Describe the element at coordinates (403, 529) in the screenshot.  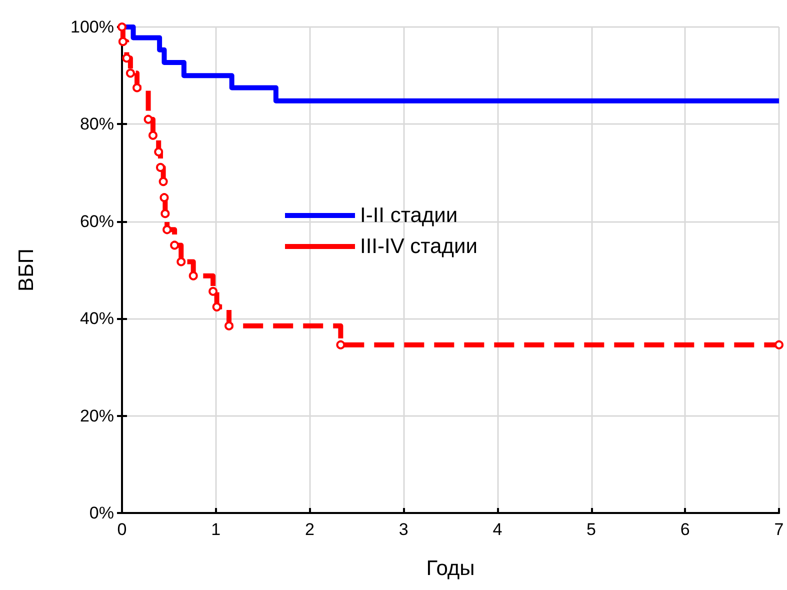
I see `x-tick-label: 3` at that location.